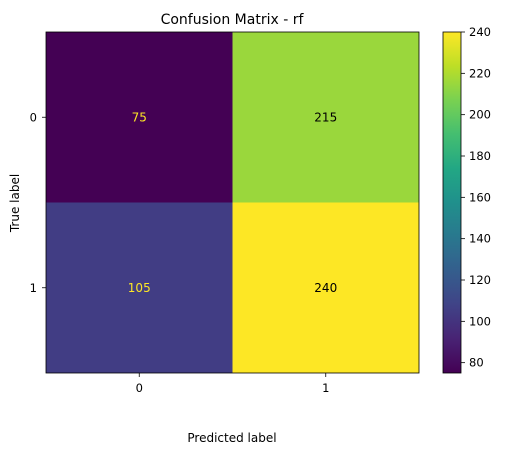  What do you see at coordinates (480, 115) in the screenshot?
I see `colorbar-tick-label: 200` at bounding box center [480, 115].